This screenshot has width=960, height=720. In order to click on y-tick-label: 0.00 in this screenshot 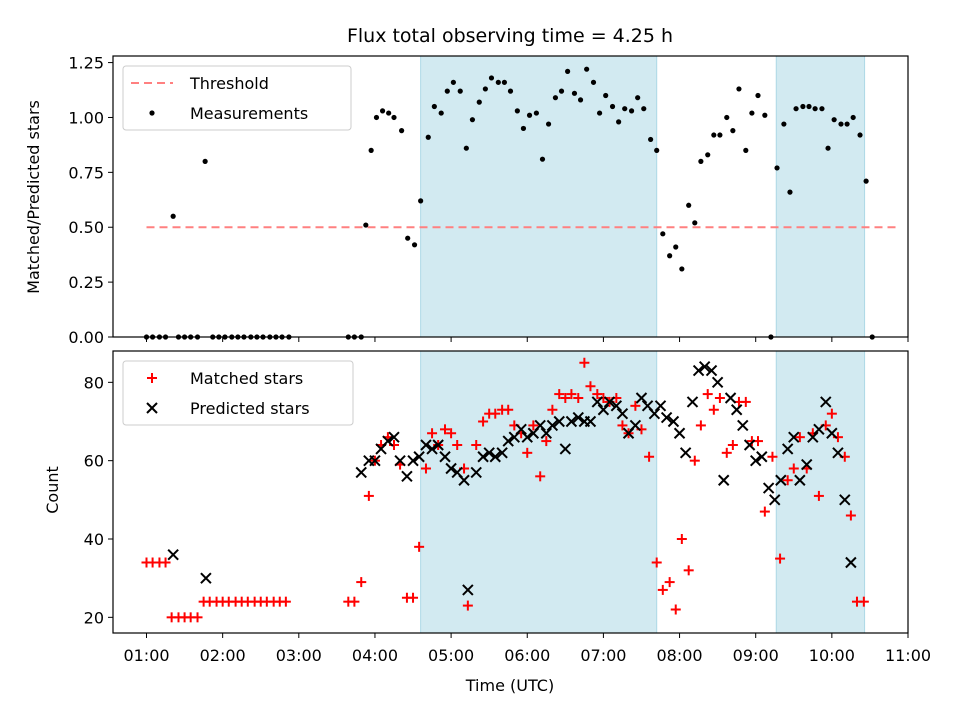, I will do `click(86, 337)`.